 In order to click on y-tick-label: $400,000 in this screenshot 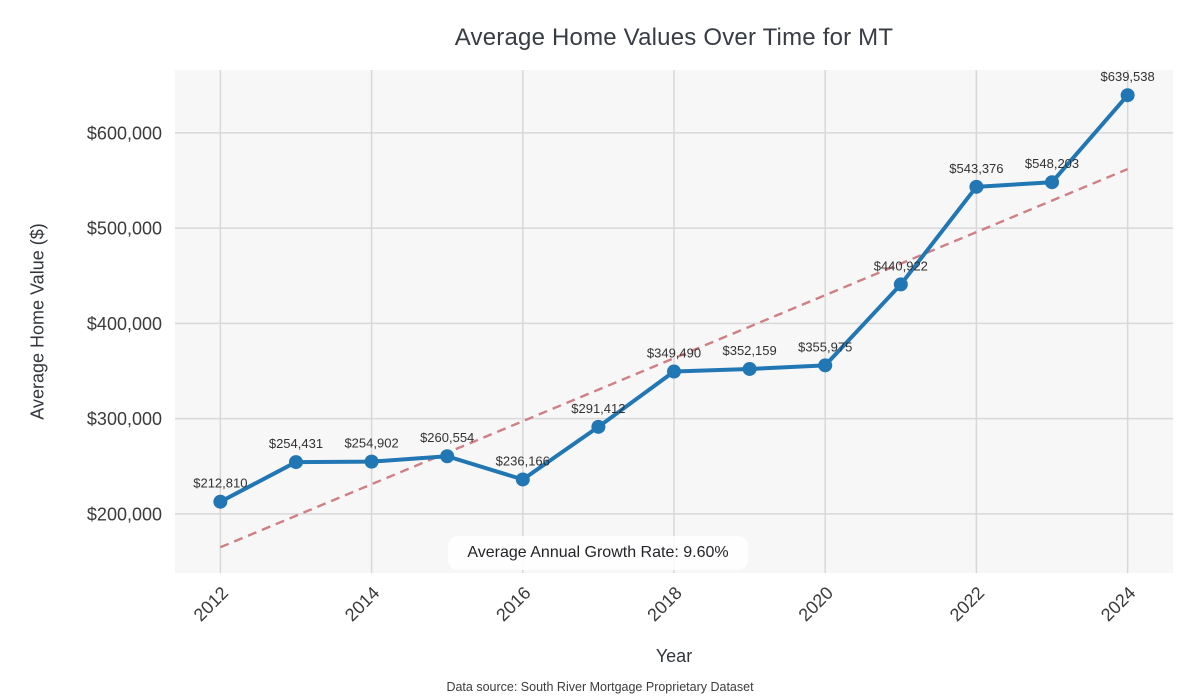, I will do `click(124, 324)`.